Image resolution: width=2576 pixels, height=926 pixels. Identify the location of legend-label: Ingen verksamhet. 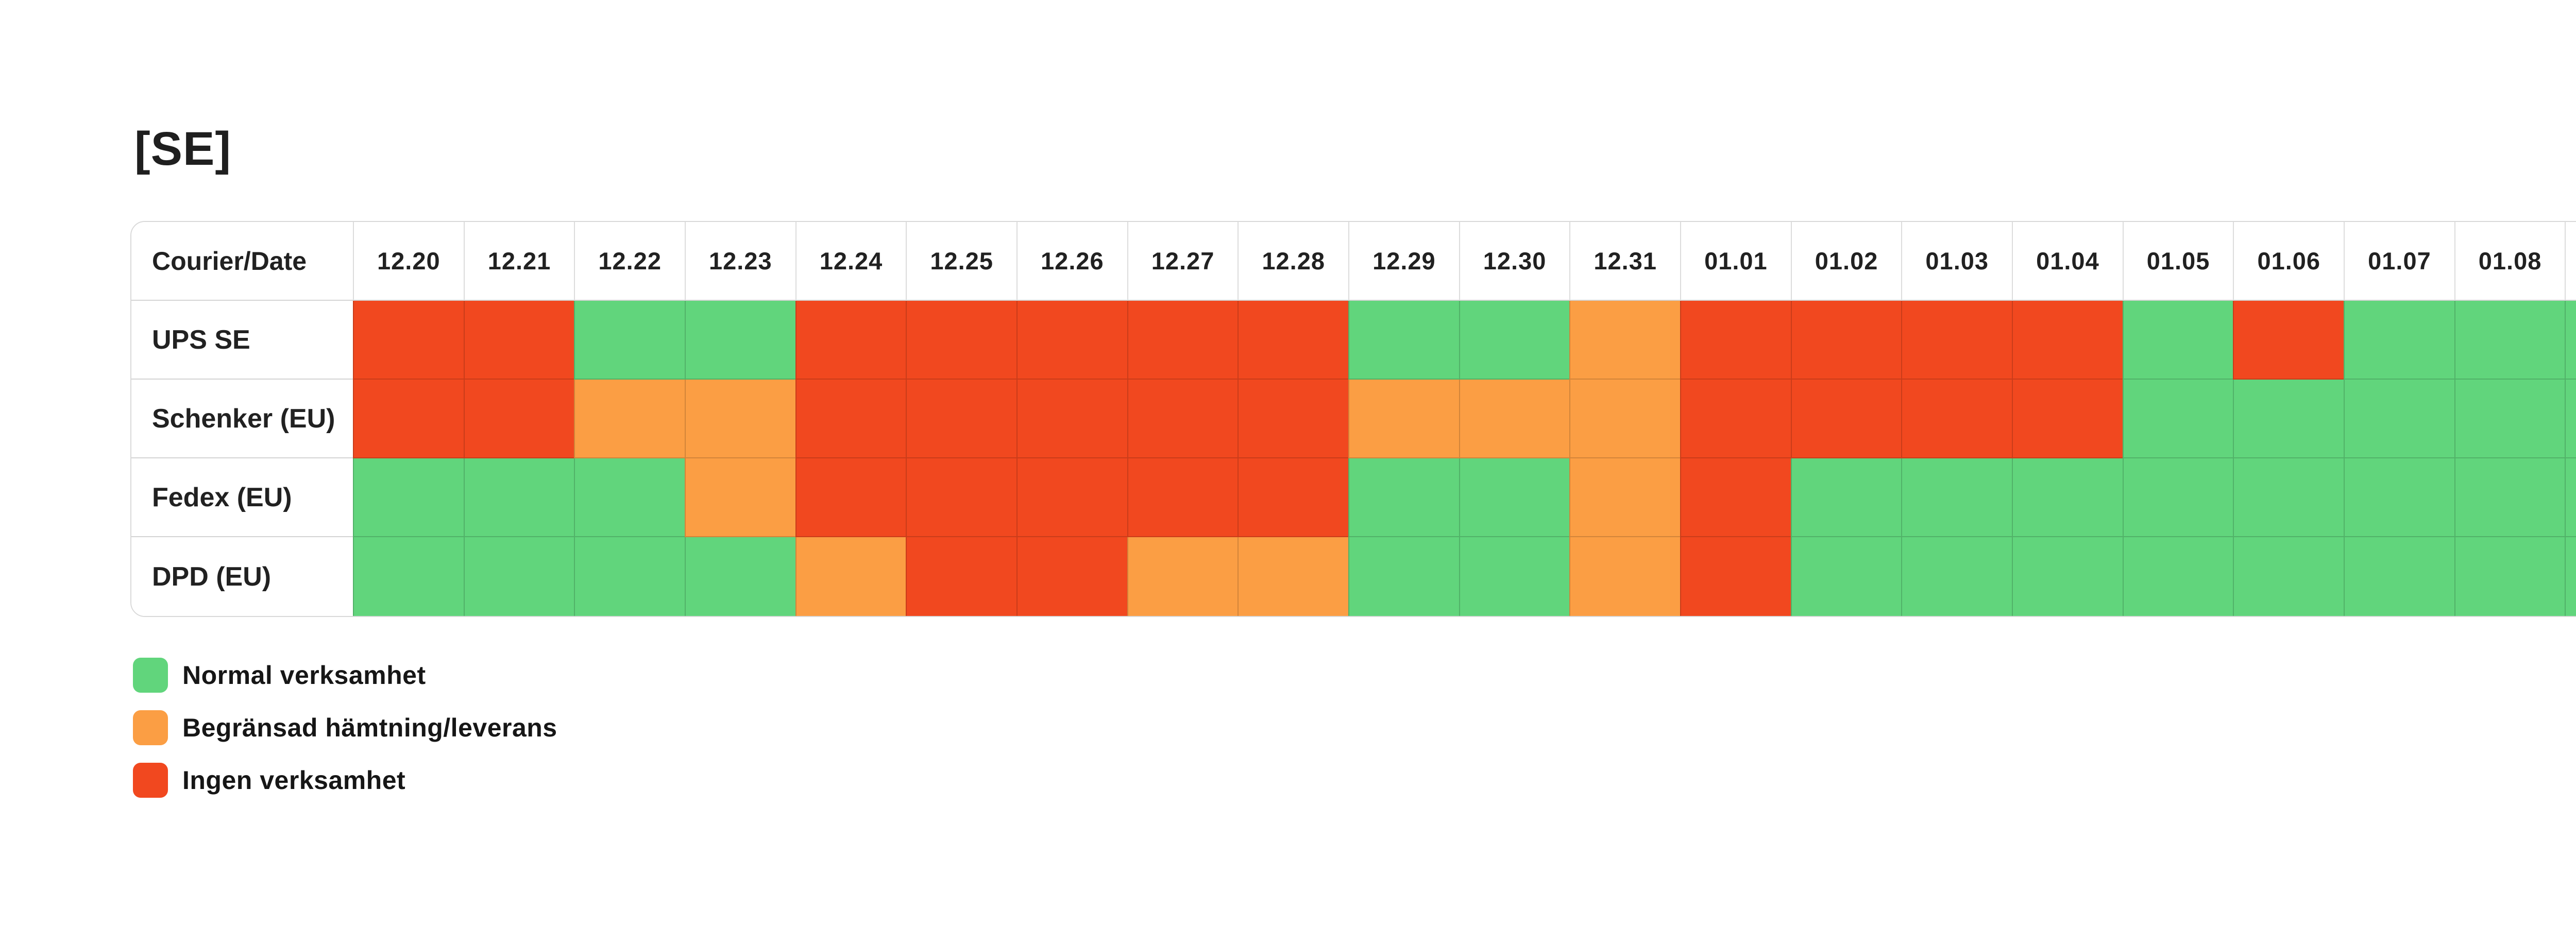
(294, 781).